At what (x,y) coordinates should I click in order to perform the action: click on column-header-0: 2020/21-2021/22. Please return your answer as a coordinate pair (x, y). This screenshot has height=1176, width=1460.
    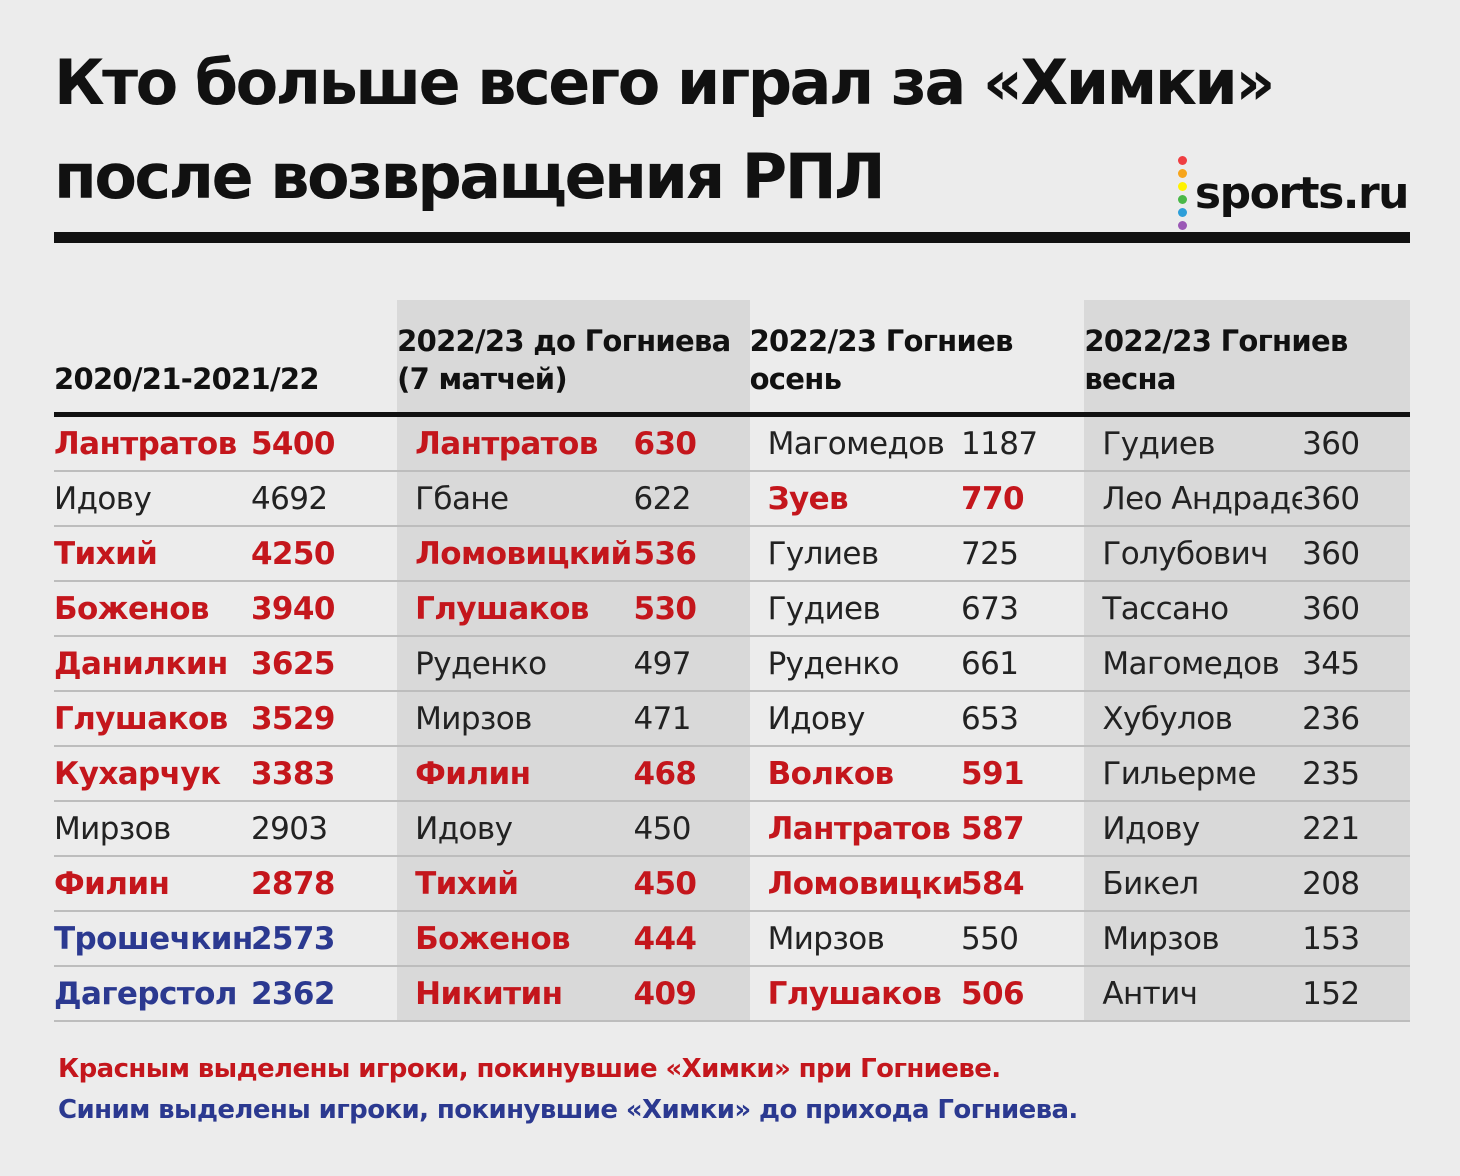
    Looking at the image, I should click on (225, 357).